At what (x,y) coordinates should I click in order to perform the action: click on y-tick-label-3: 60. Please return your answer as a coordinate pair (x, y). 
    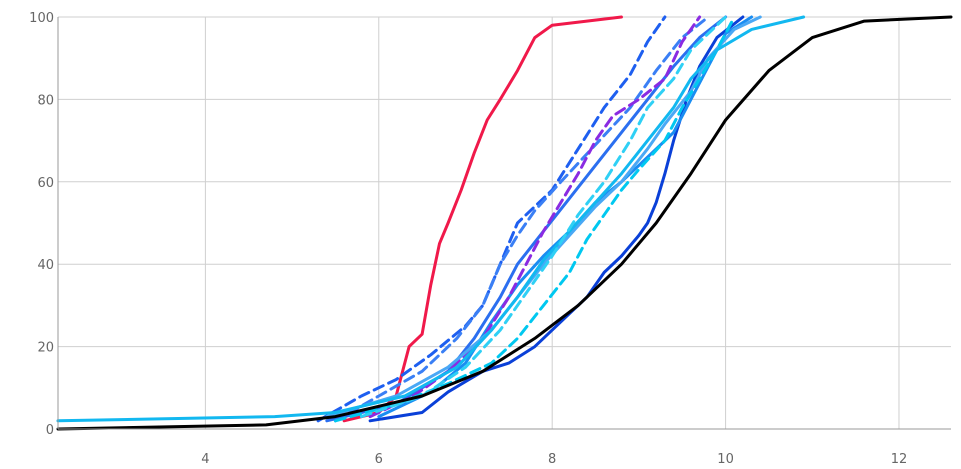
    Looking at the image, I should click on (45, 183).